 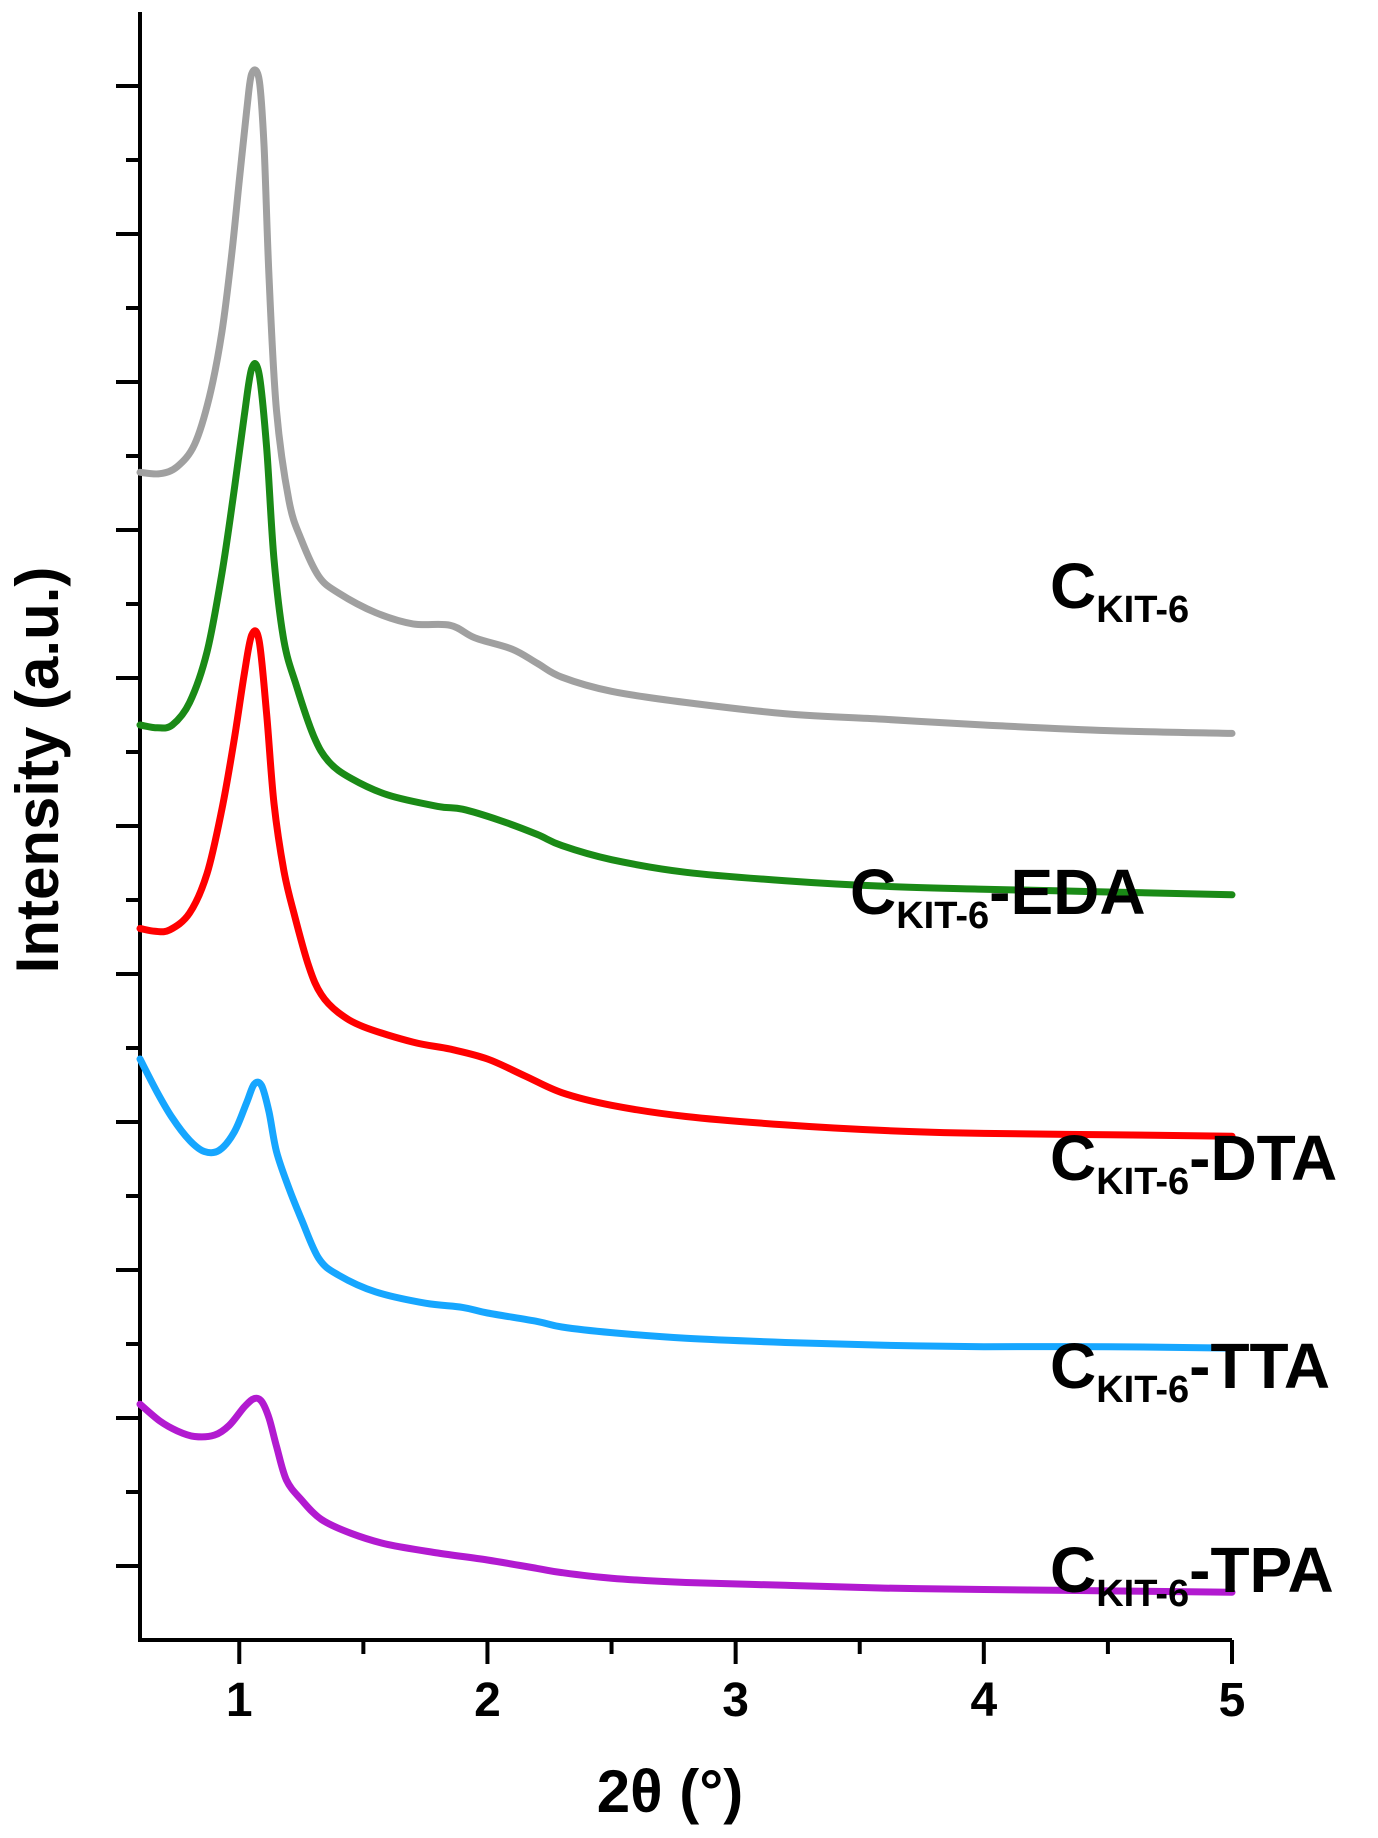 I want to click on series-label-1: CKIT-6-EDA, so click(x=998, y=896).